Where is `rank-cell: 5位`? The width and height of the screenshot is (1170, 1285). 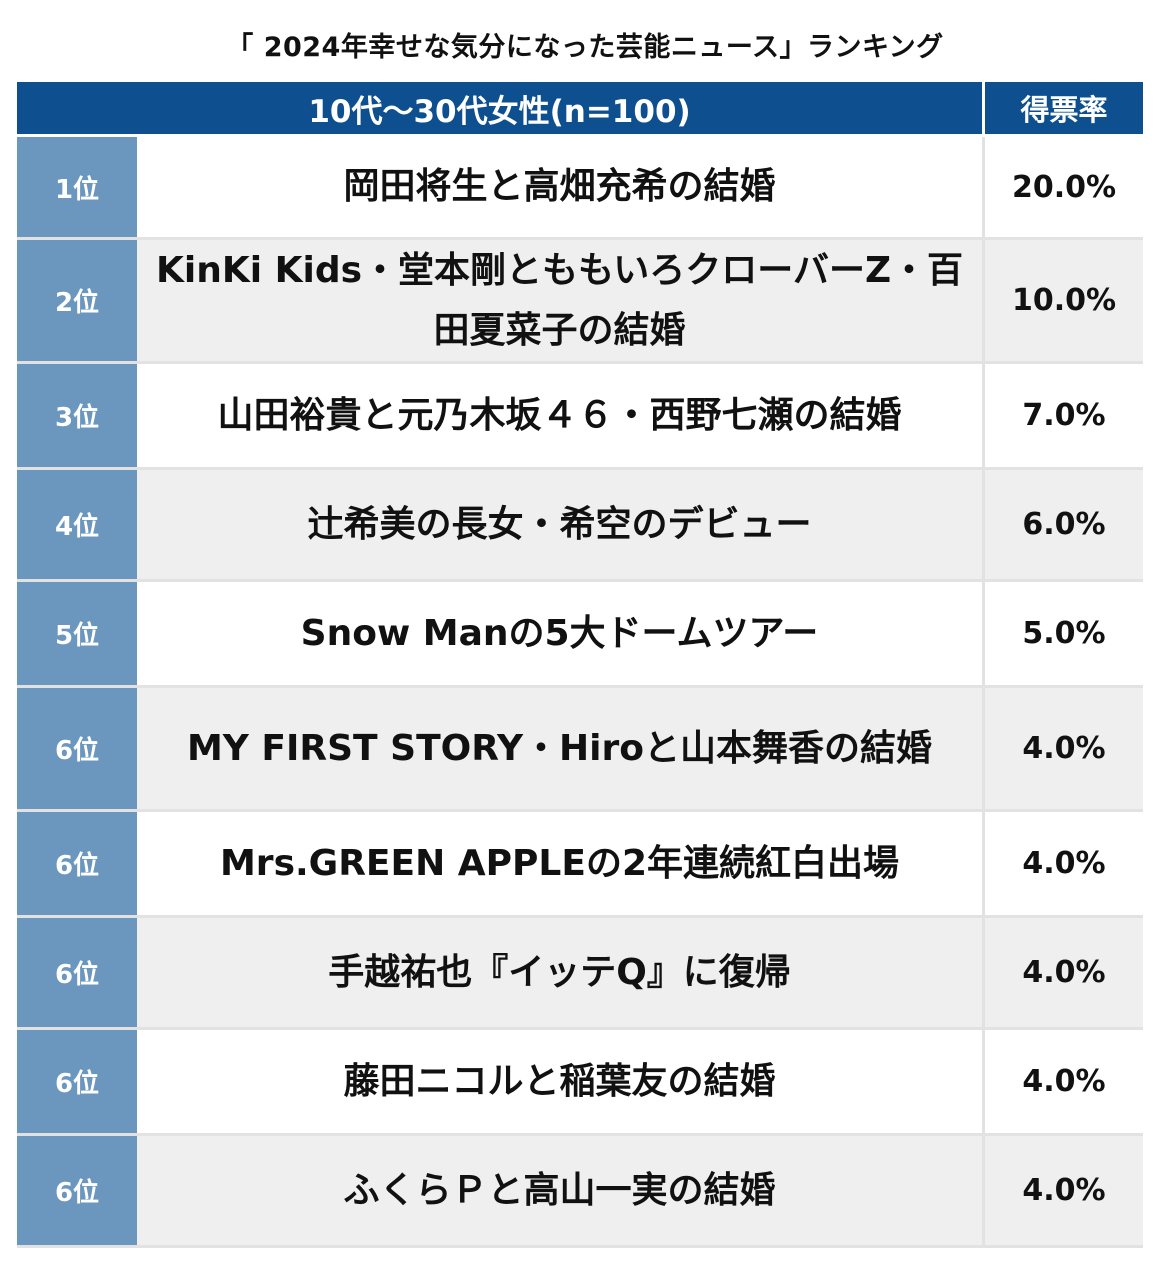
rank-cell: 5位 is located at coordinates (77, 633).